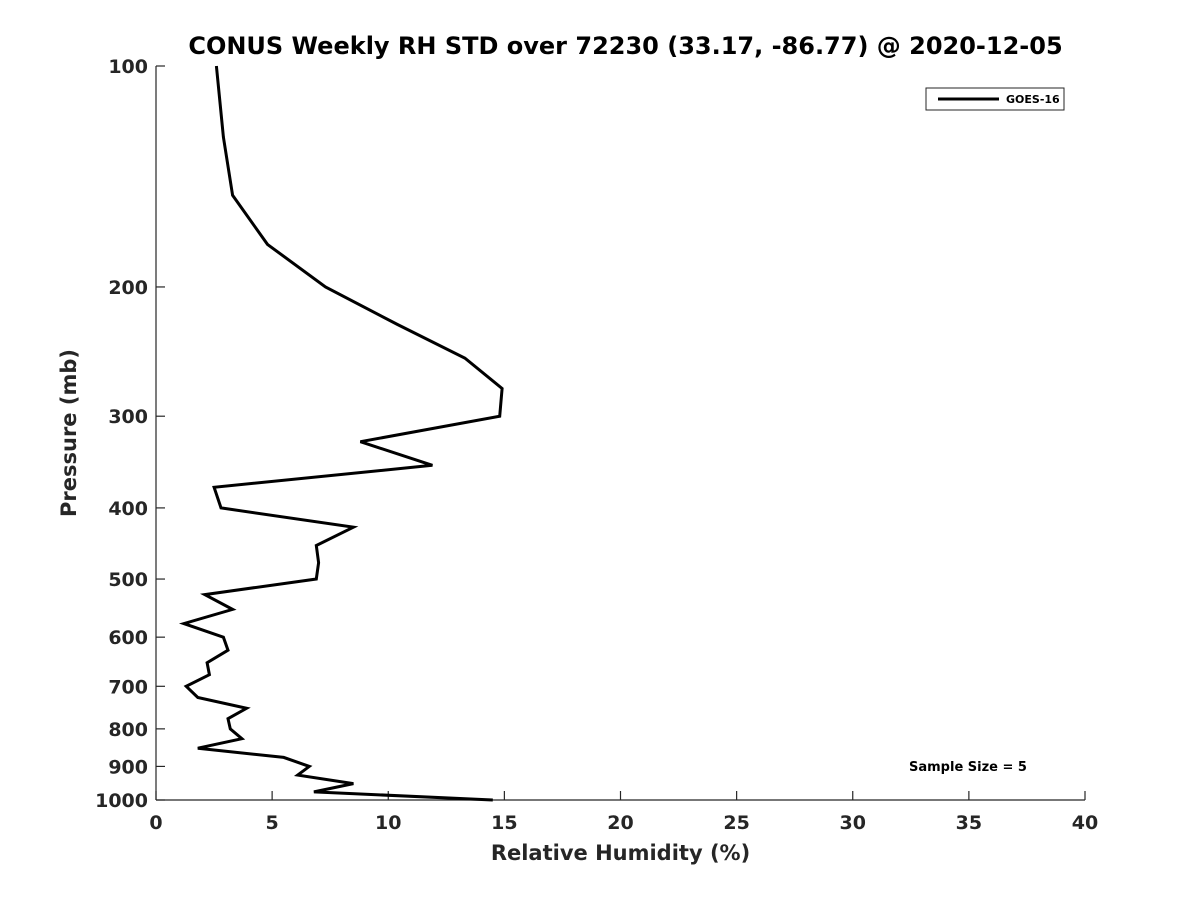 This screenshot has width=1200, height=900. I want to click on y-axis: 100 200 300 400 500 600 700 800 900 1000, so click(130, 434).